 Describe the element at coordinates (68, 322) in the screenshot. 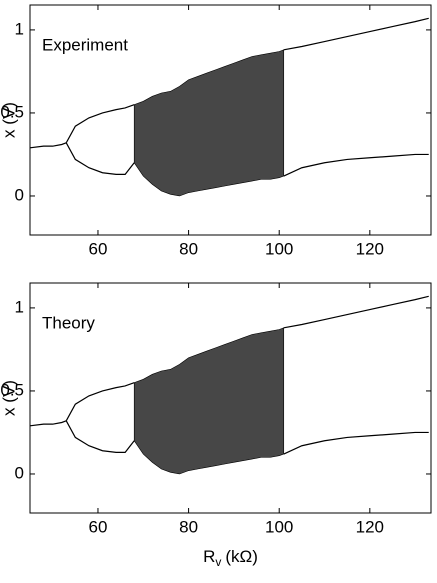

I see `panel-label: Theory` at that location.